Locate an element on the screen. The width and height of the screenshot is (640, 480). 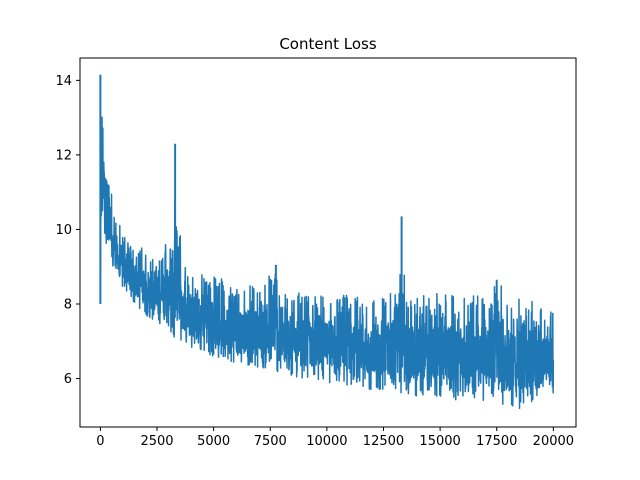
y-tick-label: 8 is located at coordinates (68, 305).